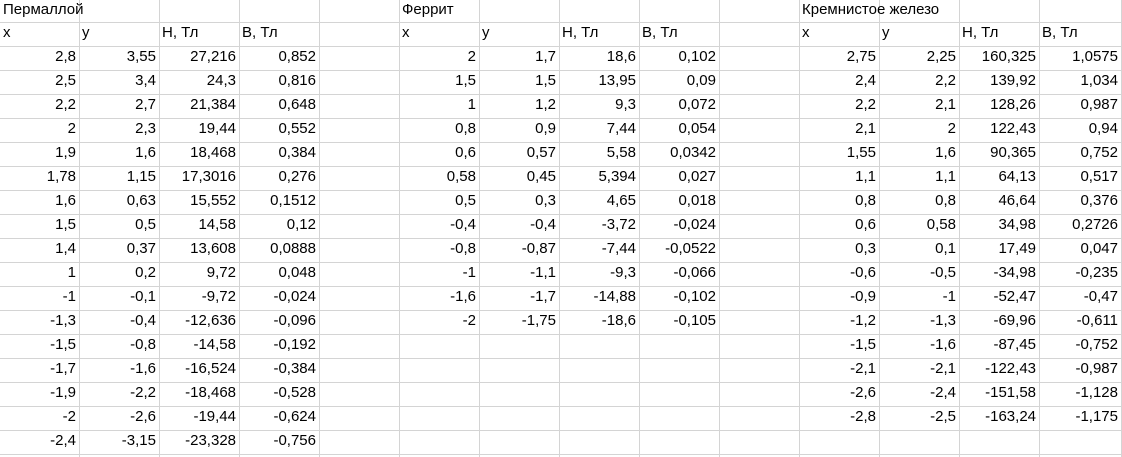  I want to click on ferrite-cell-x: -2, so click(469, 320).